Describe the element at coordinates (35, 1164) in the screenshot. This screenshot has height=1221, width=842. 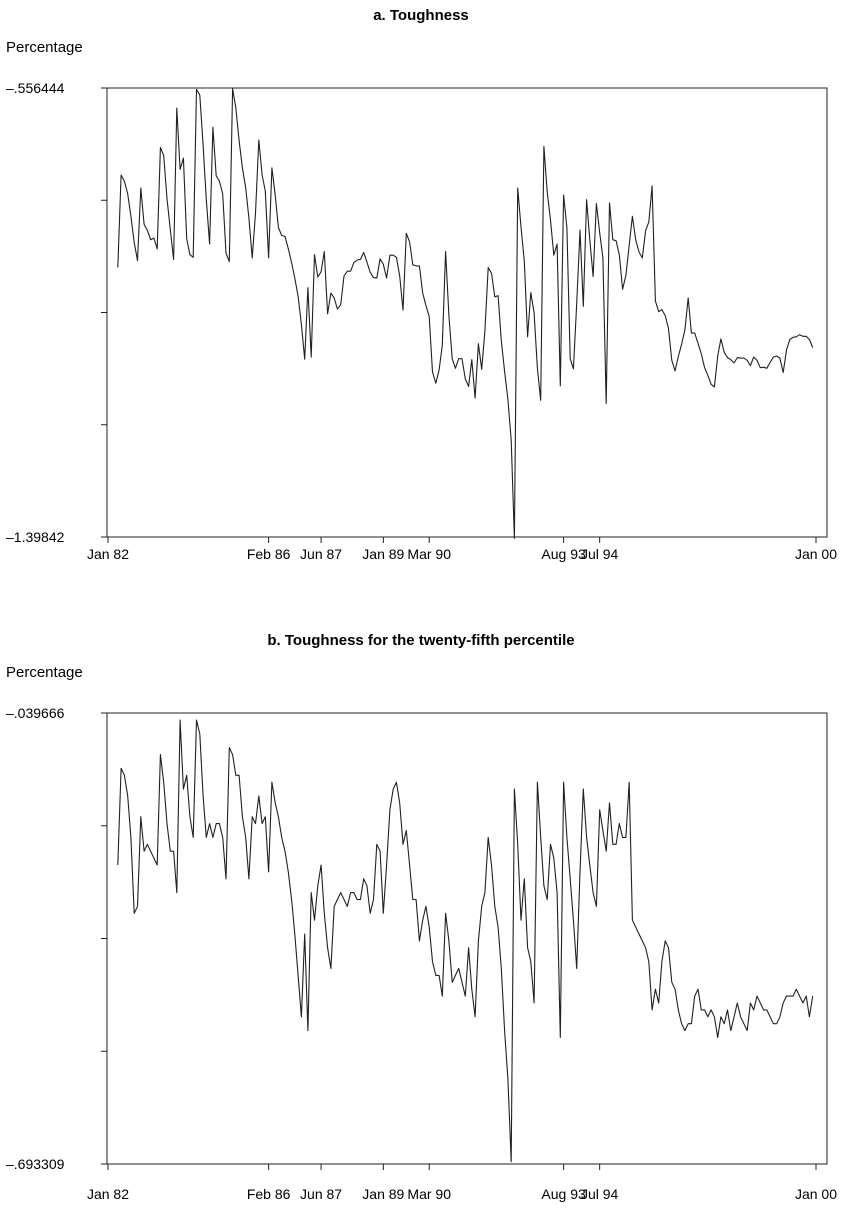
I see `y-tick-label: –.693309` at that location.